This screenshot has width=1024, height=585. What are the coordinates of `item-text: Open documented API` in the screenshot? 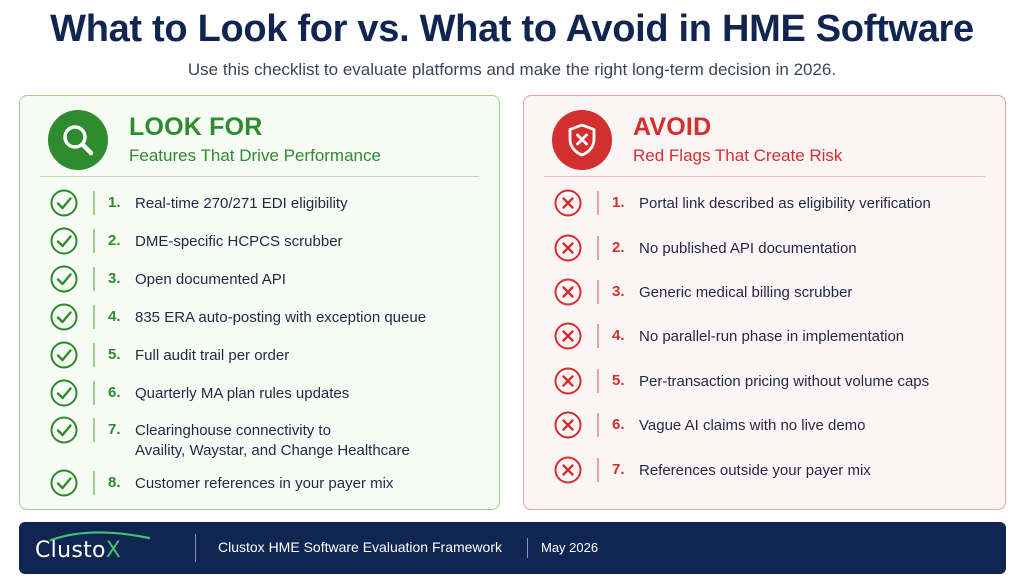 It's located at (210, 280).